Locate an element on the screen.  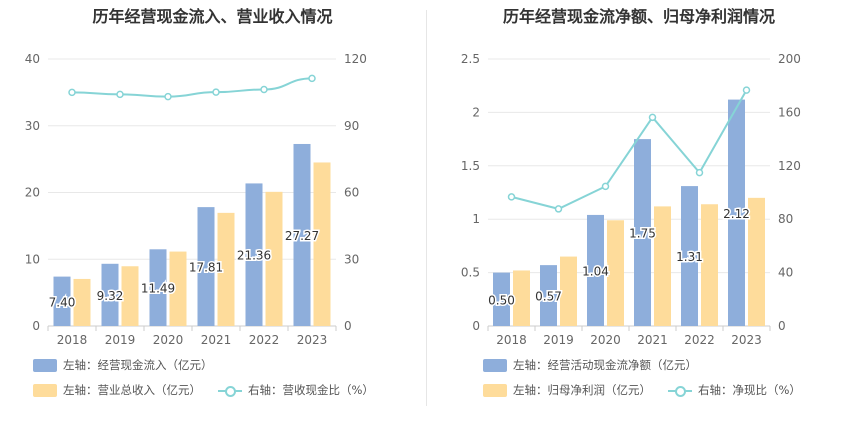
data-label: 1.04 is located at coordinates (595, 271).